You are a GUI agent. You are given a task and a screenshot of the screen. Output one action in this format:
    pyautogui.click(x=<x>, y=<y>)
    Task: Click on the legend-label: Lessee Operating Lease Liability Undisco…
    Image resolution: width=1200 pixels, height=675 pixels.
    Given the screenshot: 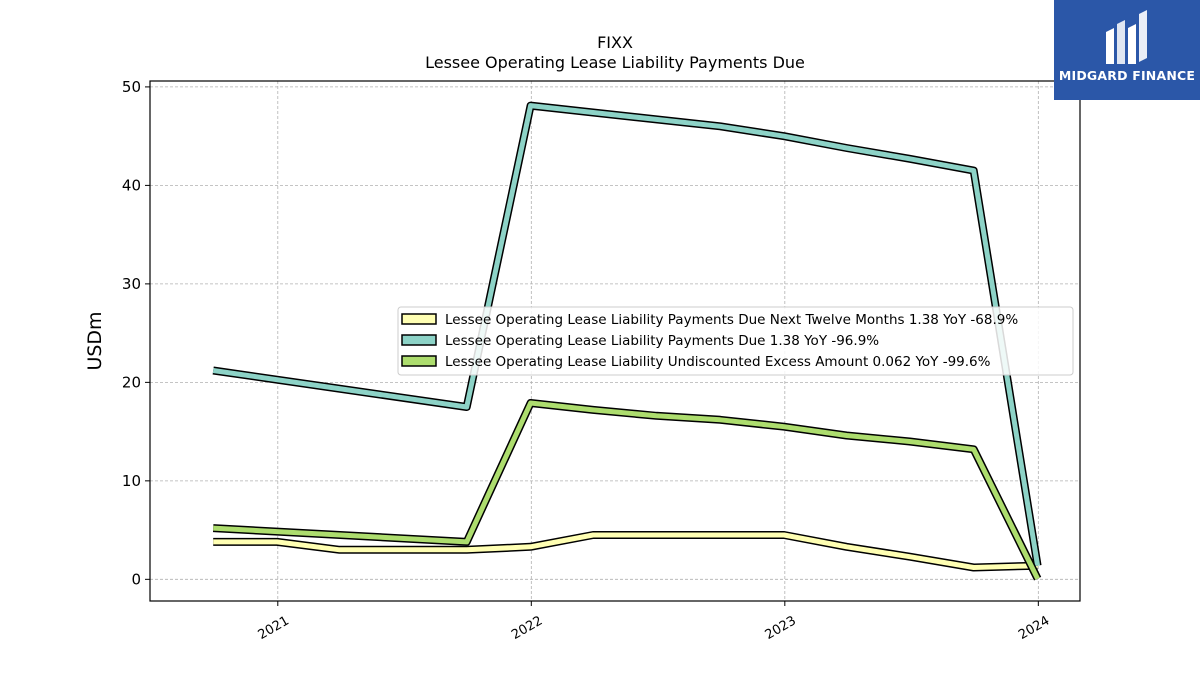 What is the action you would take?
    pyautogui.click(x=718, y=362)
    